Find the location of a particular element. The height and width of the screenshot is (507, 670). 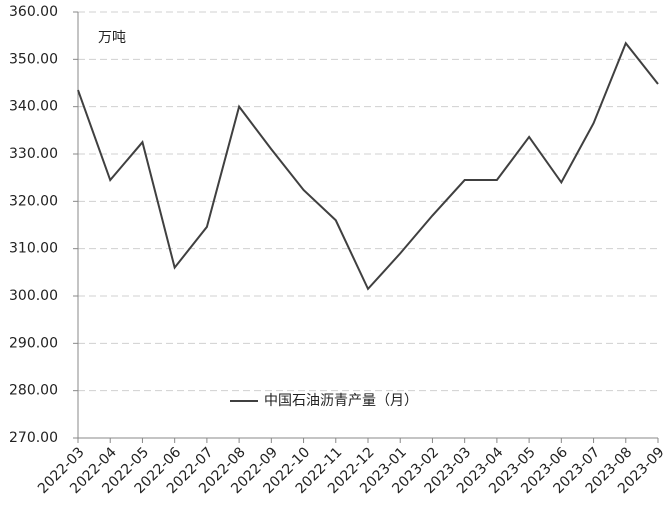

y-tick-label: 360.00 is located at coordinates (33, 12).